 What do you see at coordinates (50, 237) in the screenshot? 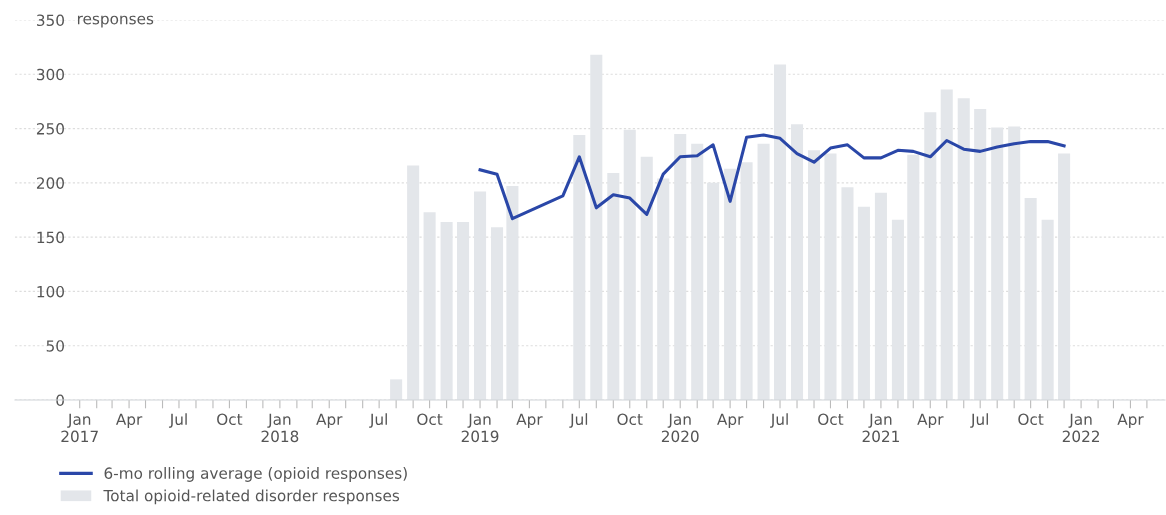
I see `y-tick-label: 150` at bounding box center [50, 237].